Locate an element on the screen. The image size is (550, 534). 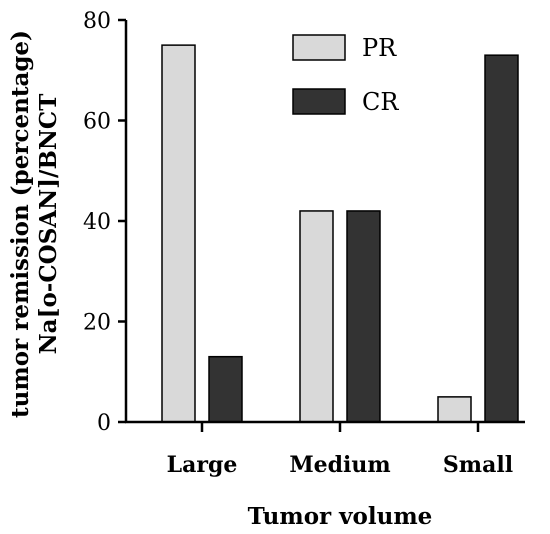
x-axis-ticks: Large Medium Small is located at coordinates (340, 450).